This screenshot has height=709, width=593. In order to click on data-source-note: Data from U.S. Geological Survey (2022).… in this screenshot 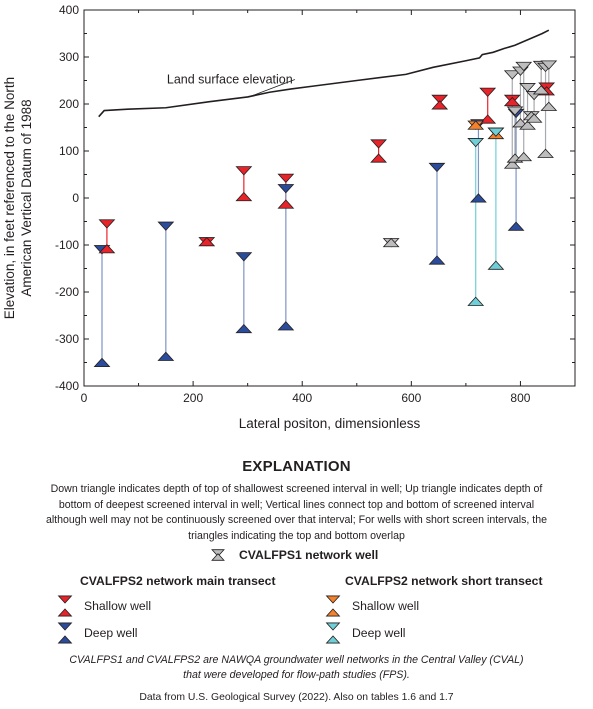, I will do `click(296, 697)`.